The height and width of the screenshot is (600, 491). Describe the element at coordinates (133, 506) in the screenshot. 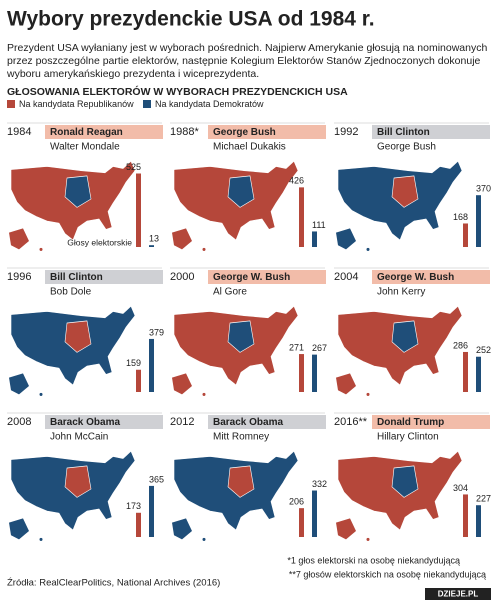

I see `bar-label: 173` at that location.